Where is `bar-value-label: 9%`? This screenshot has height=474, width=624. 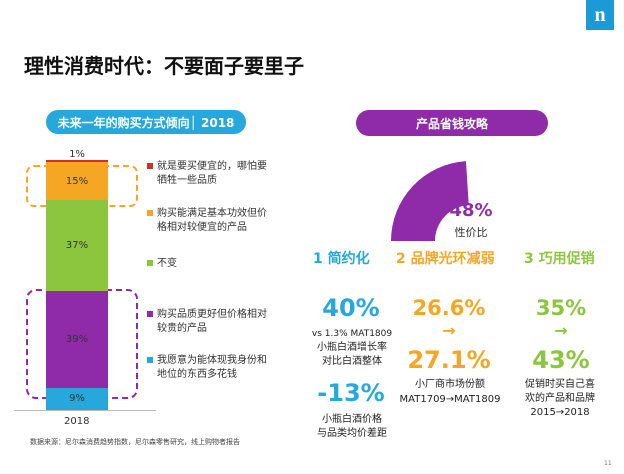 bar-value-label: 9% is located at coordinates (77, 399).